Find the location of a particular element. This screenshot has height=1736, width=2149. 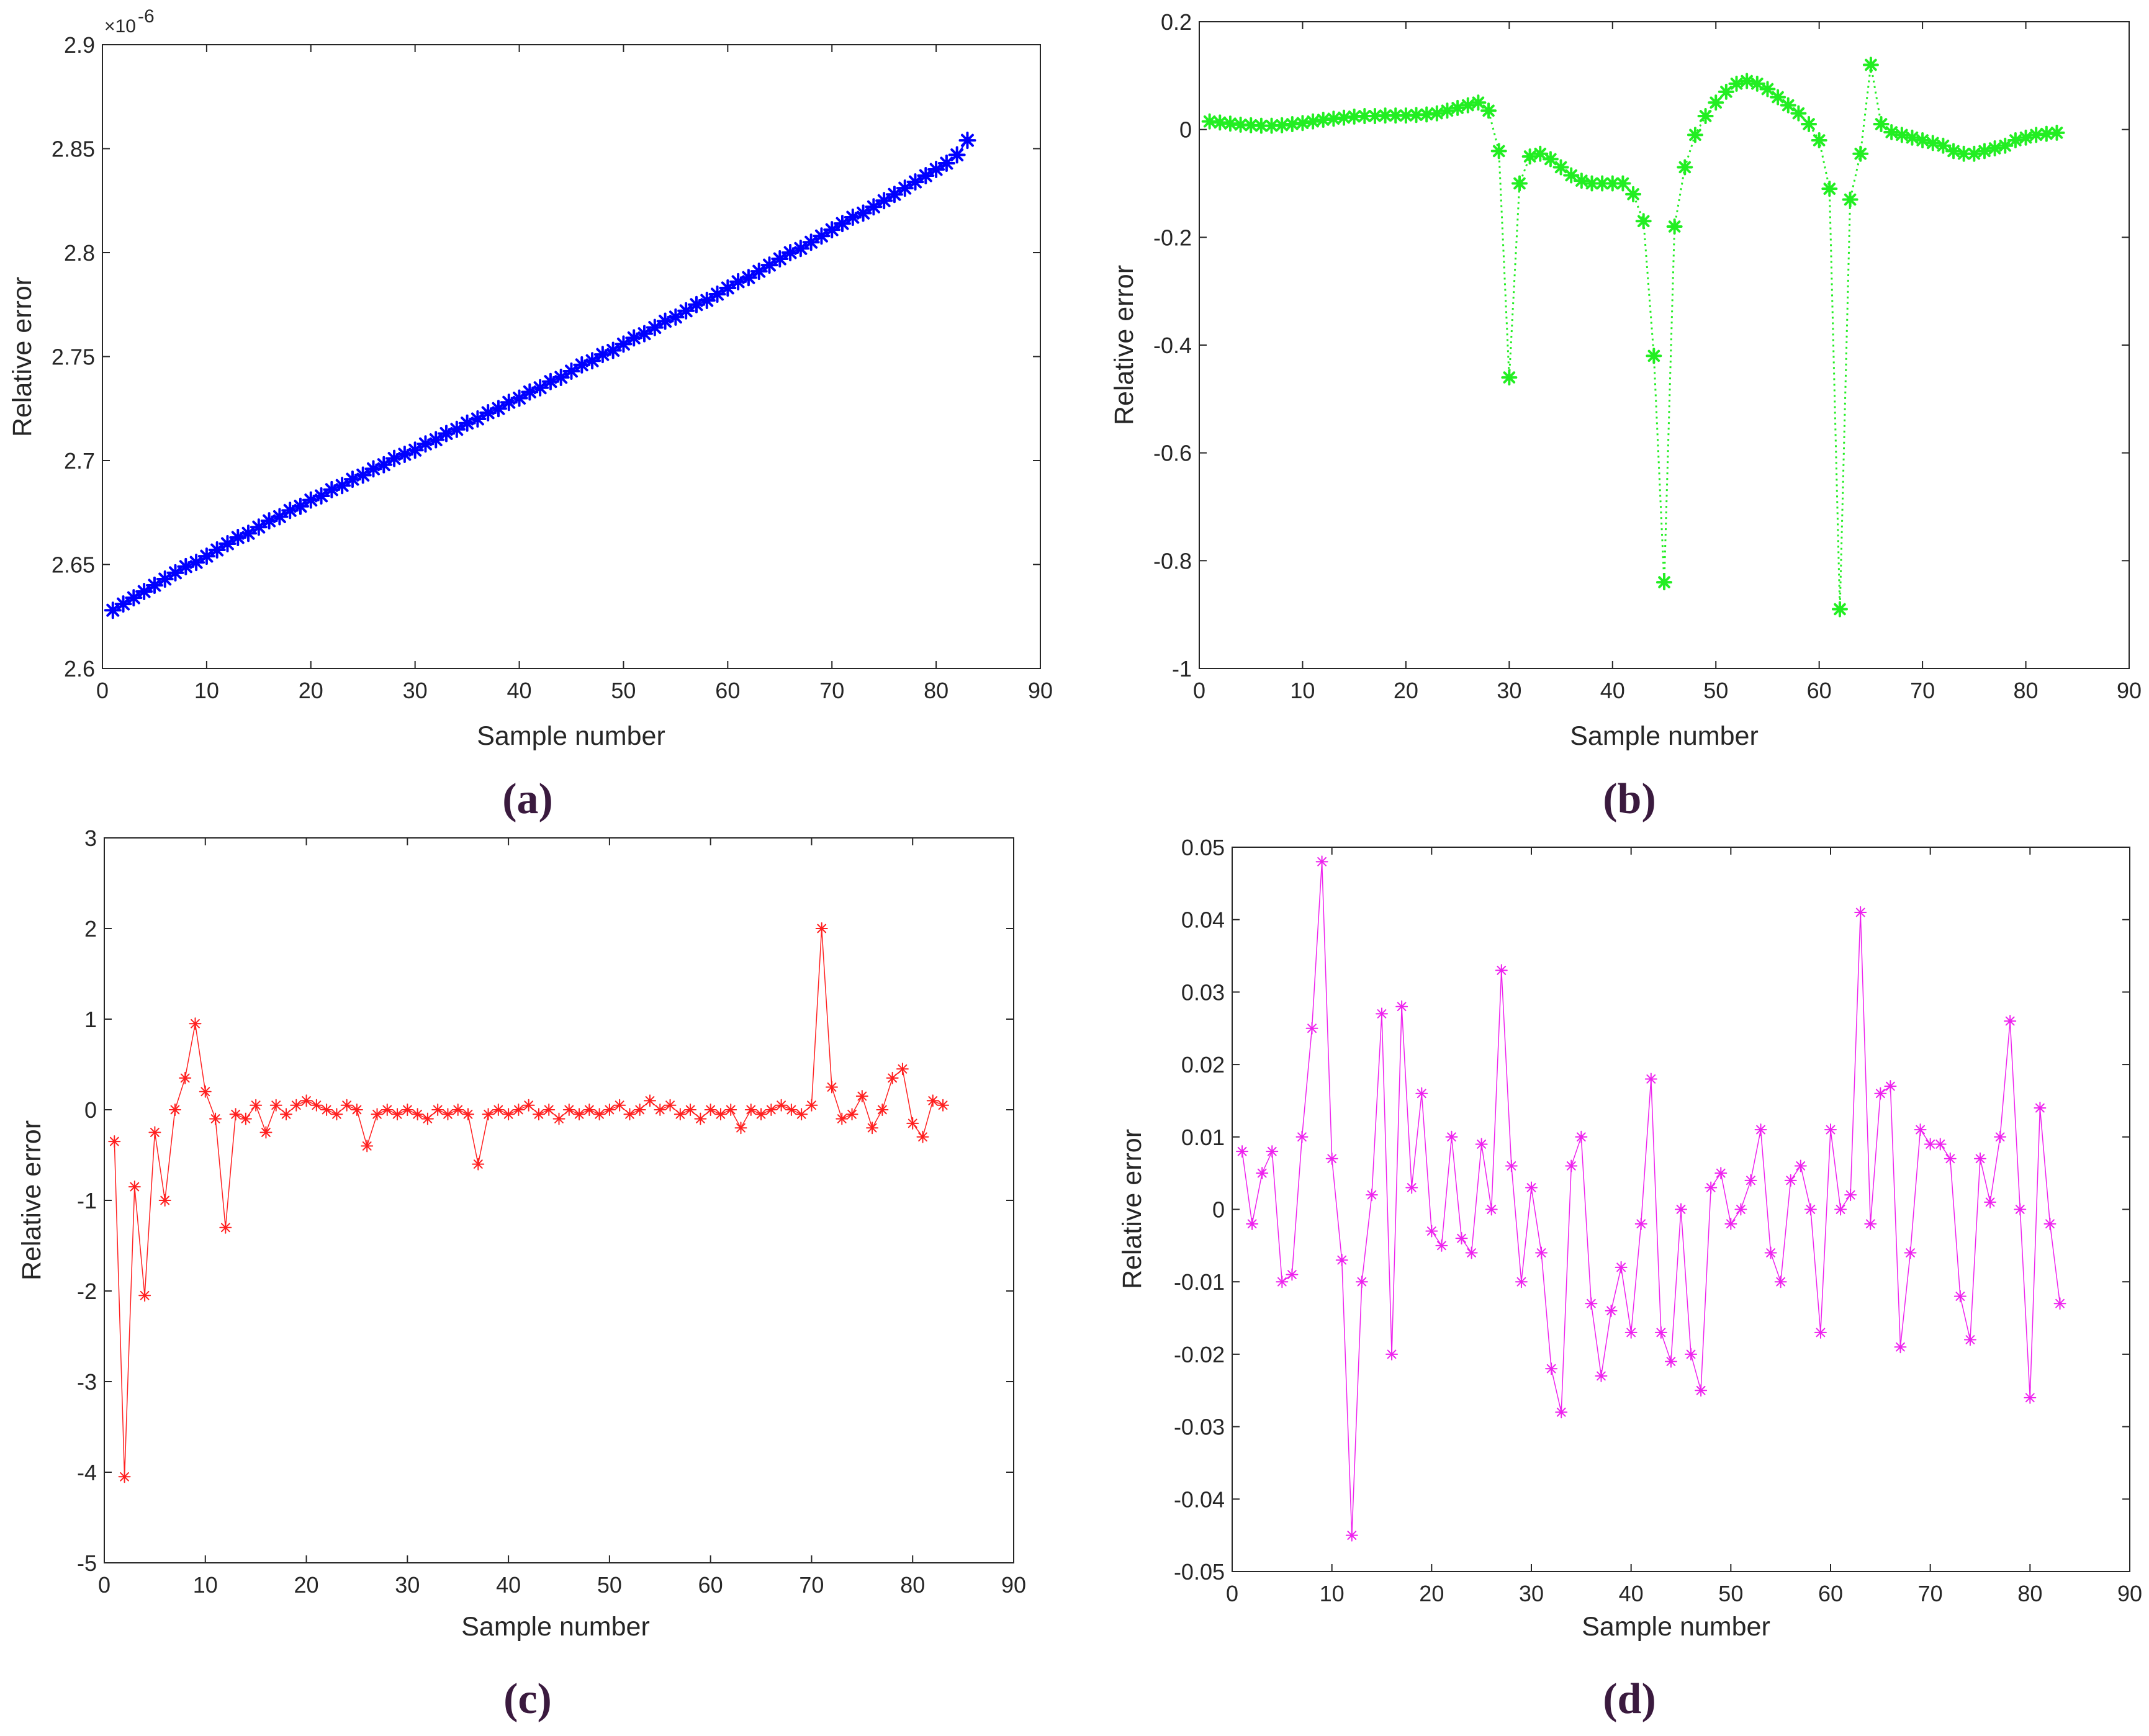

x-tick-label-c-6: 60 is located at coordinates (710, 1585).